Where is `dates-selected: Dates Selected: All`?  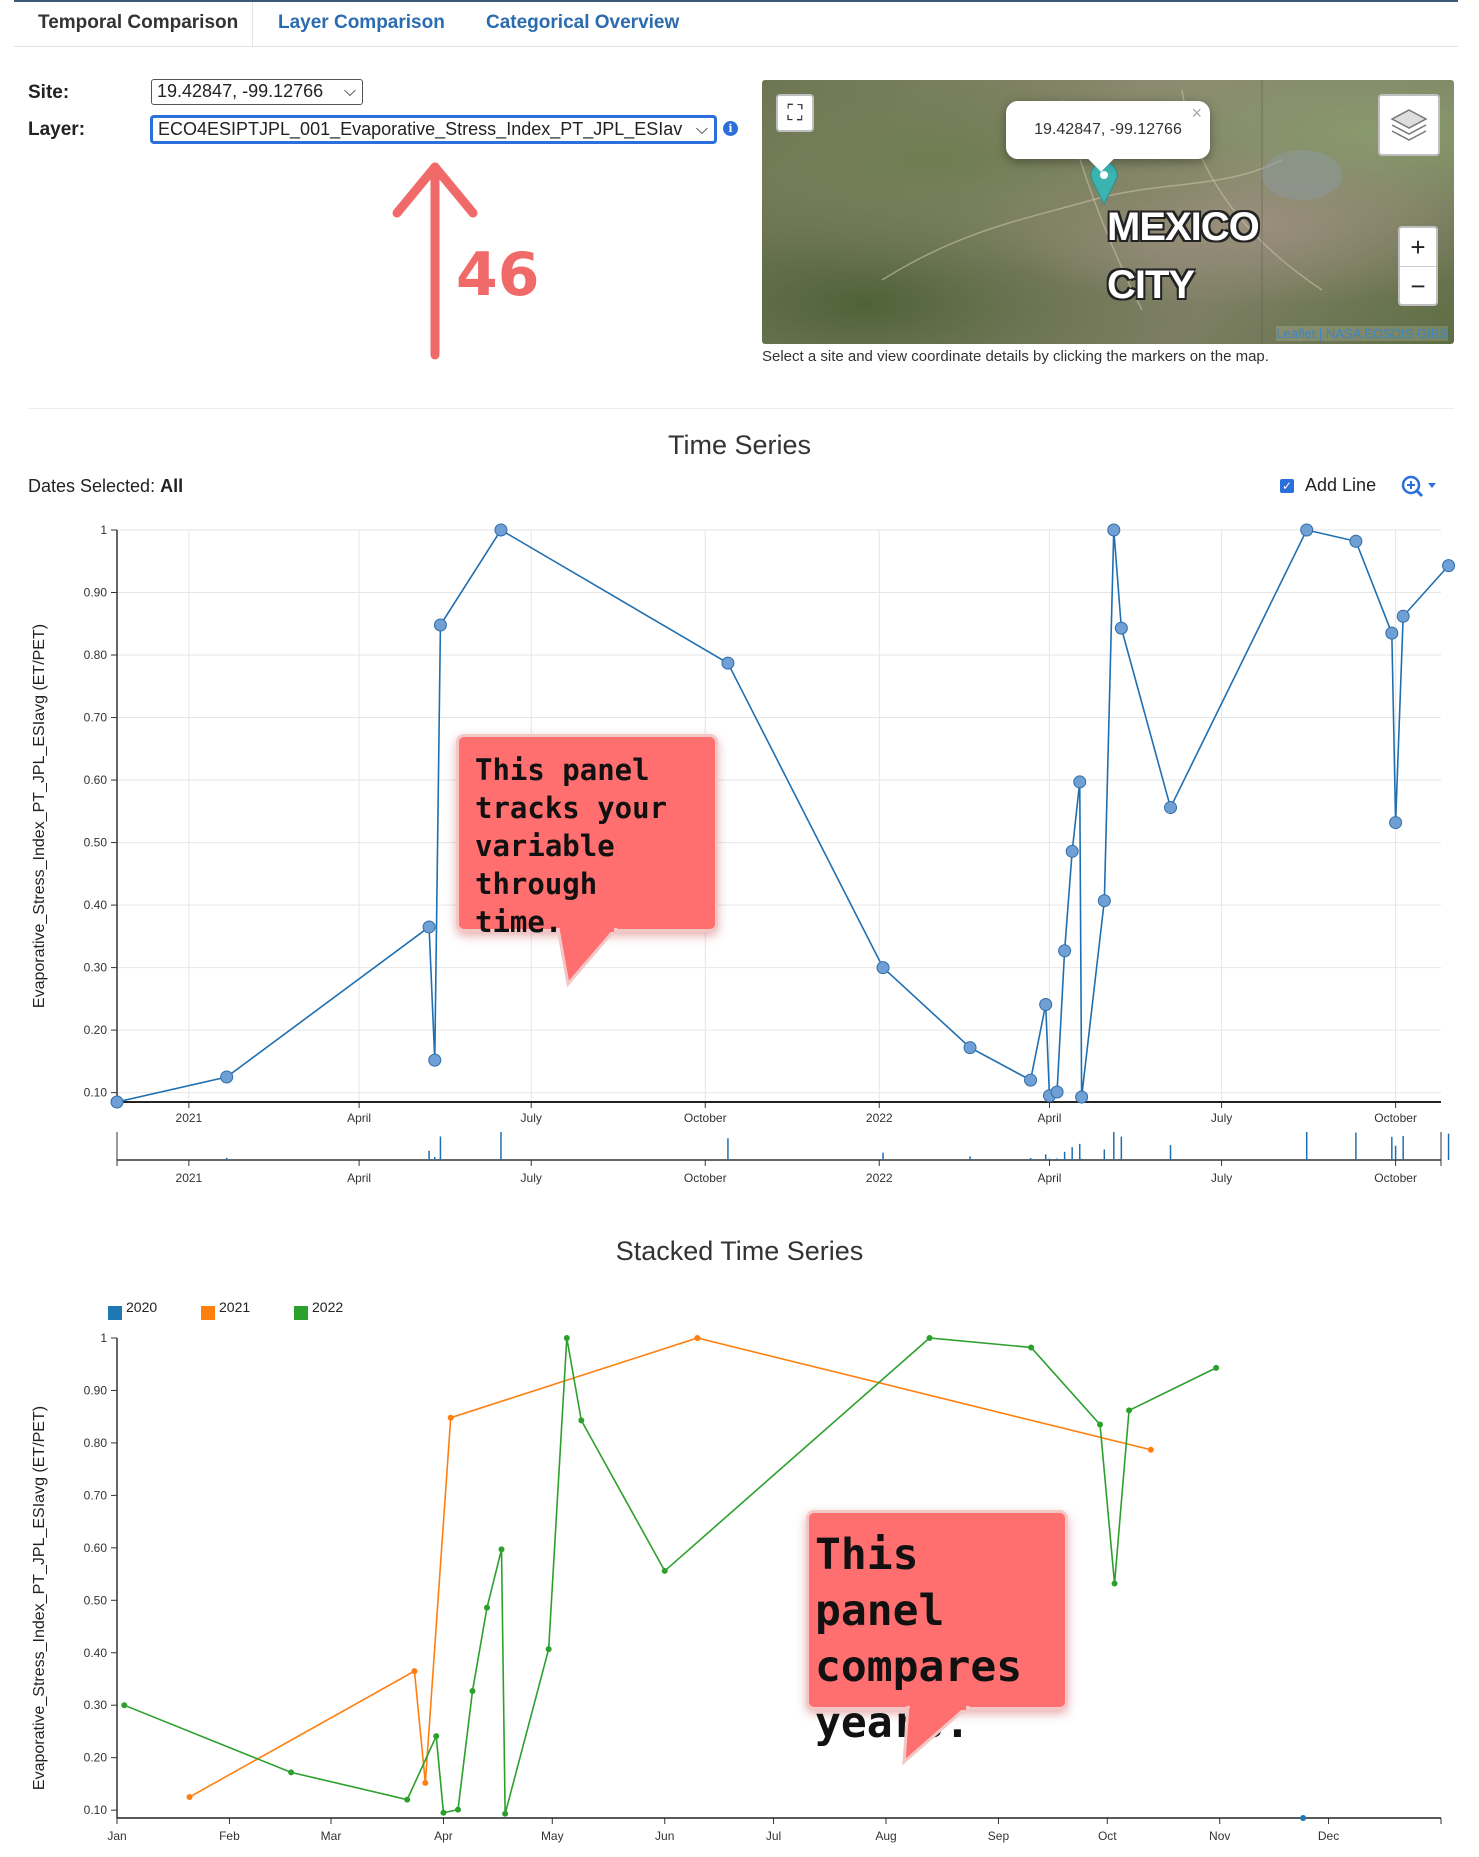
dates-selected: Dates Selected: All is located at coordinates (105, 486).